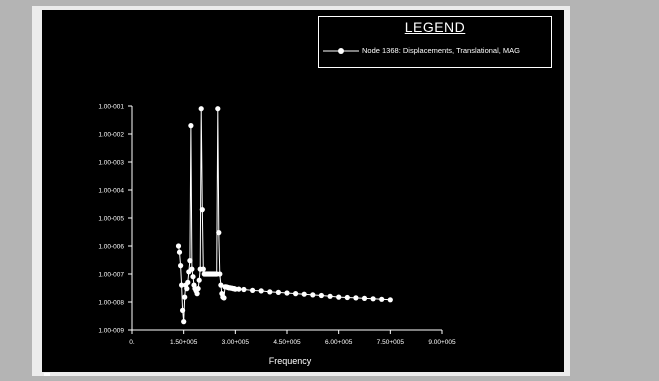  Describe the element at coordinates (391, 342) in the screenshot. I see `x-tick-label: 7.50+005` at that location.